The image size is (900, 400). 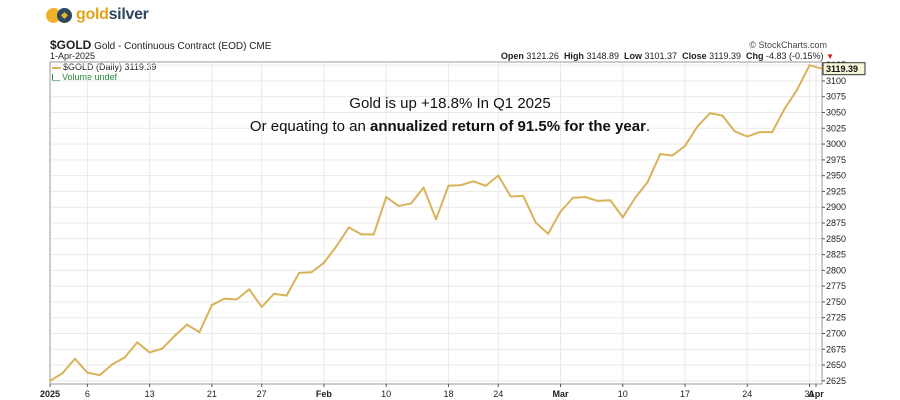 What do you see at coordinates (309, 126) in the screenshot?
I see `annotation-line-2-prefix: Or equating to an` at bounding box center [309, 126].